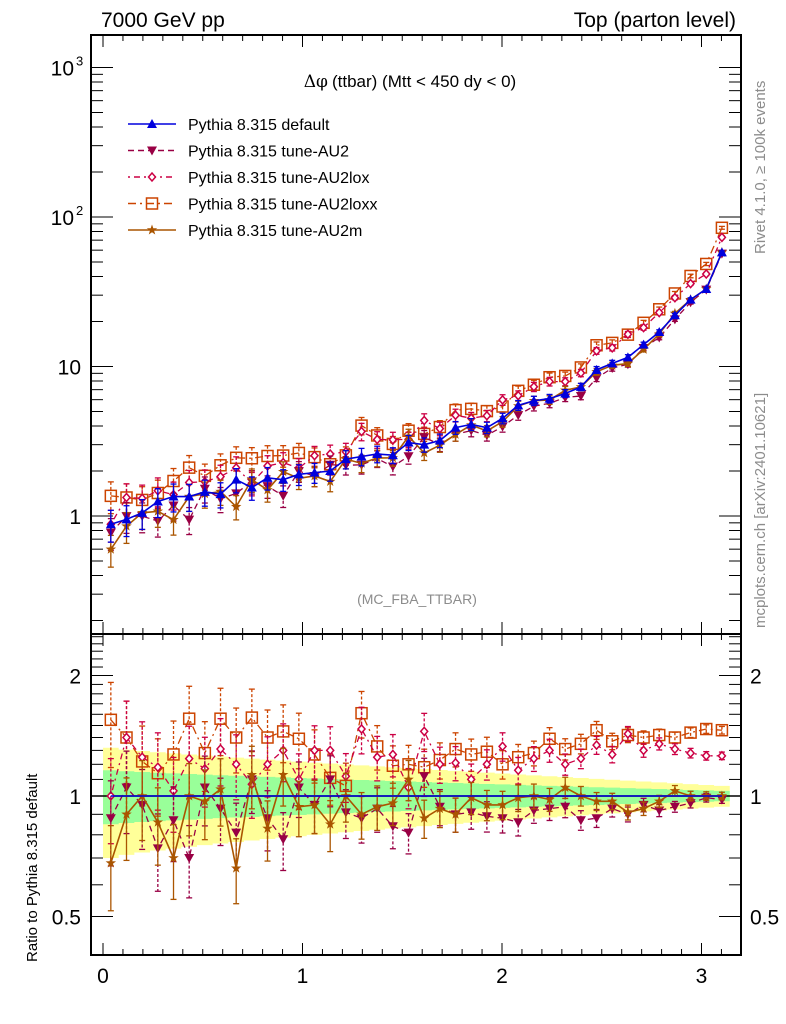 The image size is (786, 1024). What do you see at coordinates (163, 20) in the screenshot?
I see `header-left: 7000 GeV pp` at bounding box center [163, 20].